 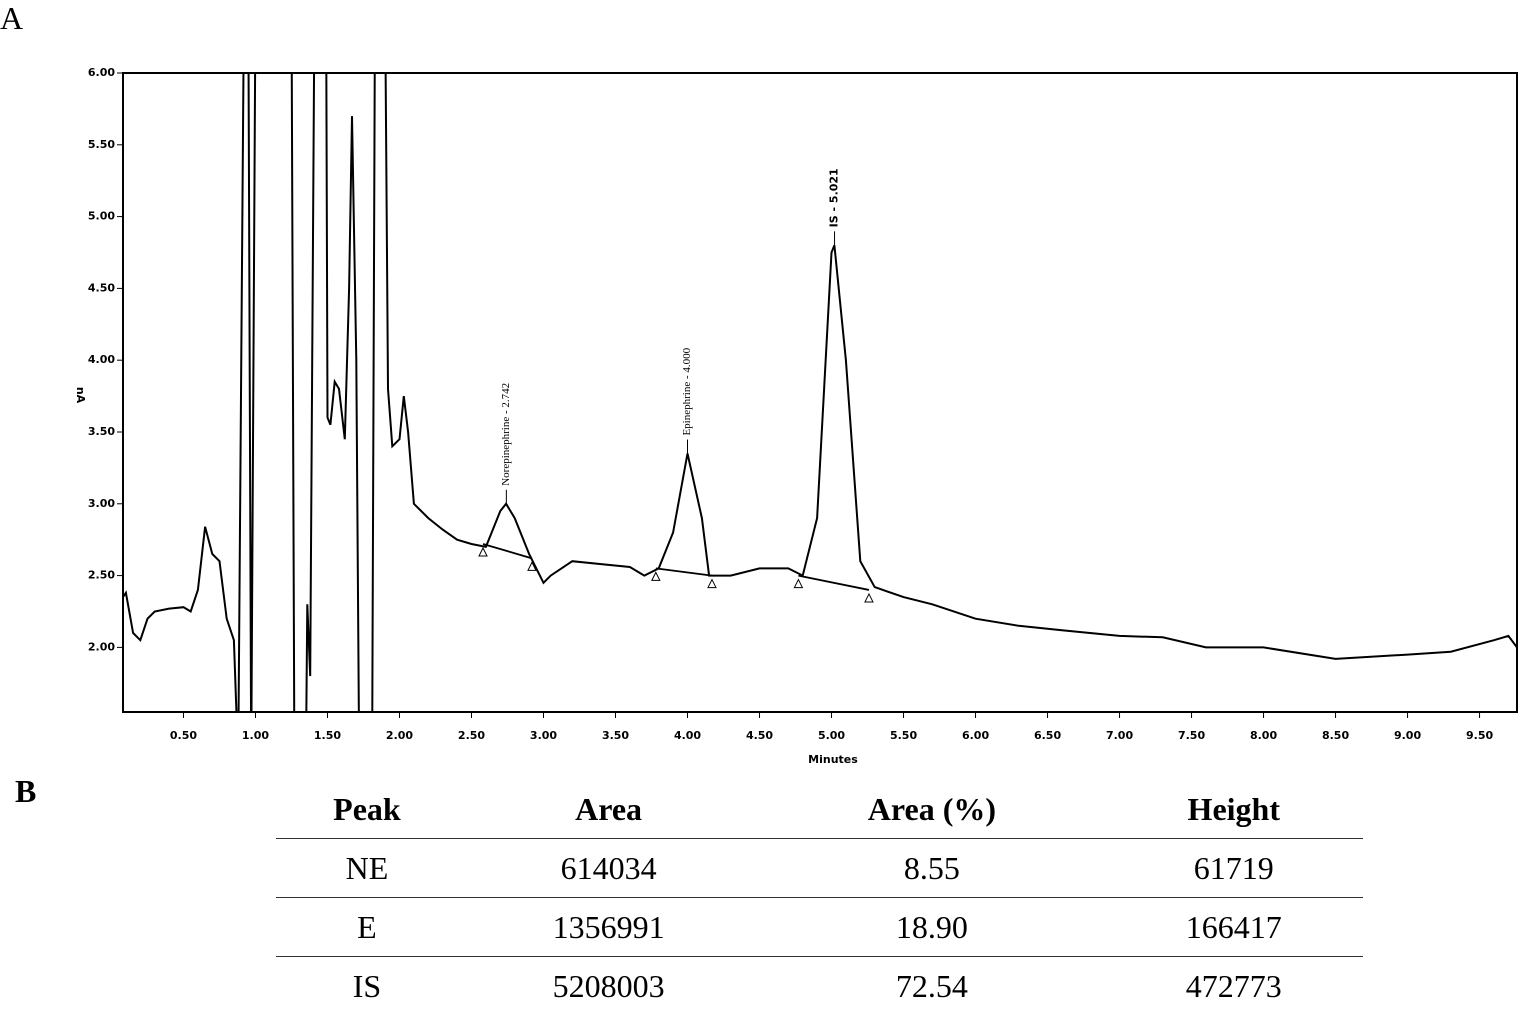 I want to click on x-tick-label: 8.00, so click(x=1263, y=735).